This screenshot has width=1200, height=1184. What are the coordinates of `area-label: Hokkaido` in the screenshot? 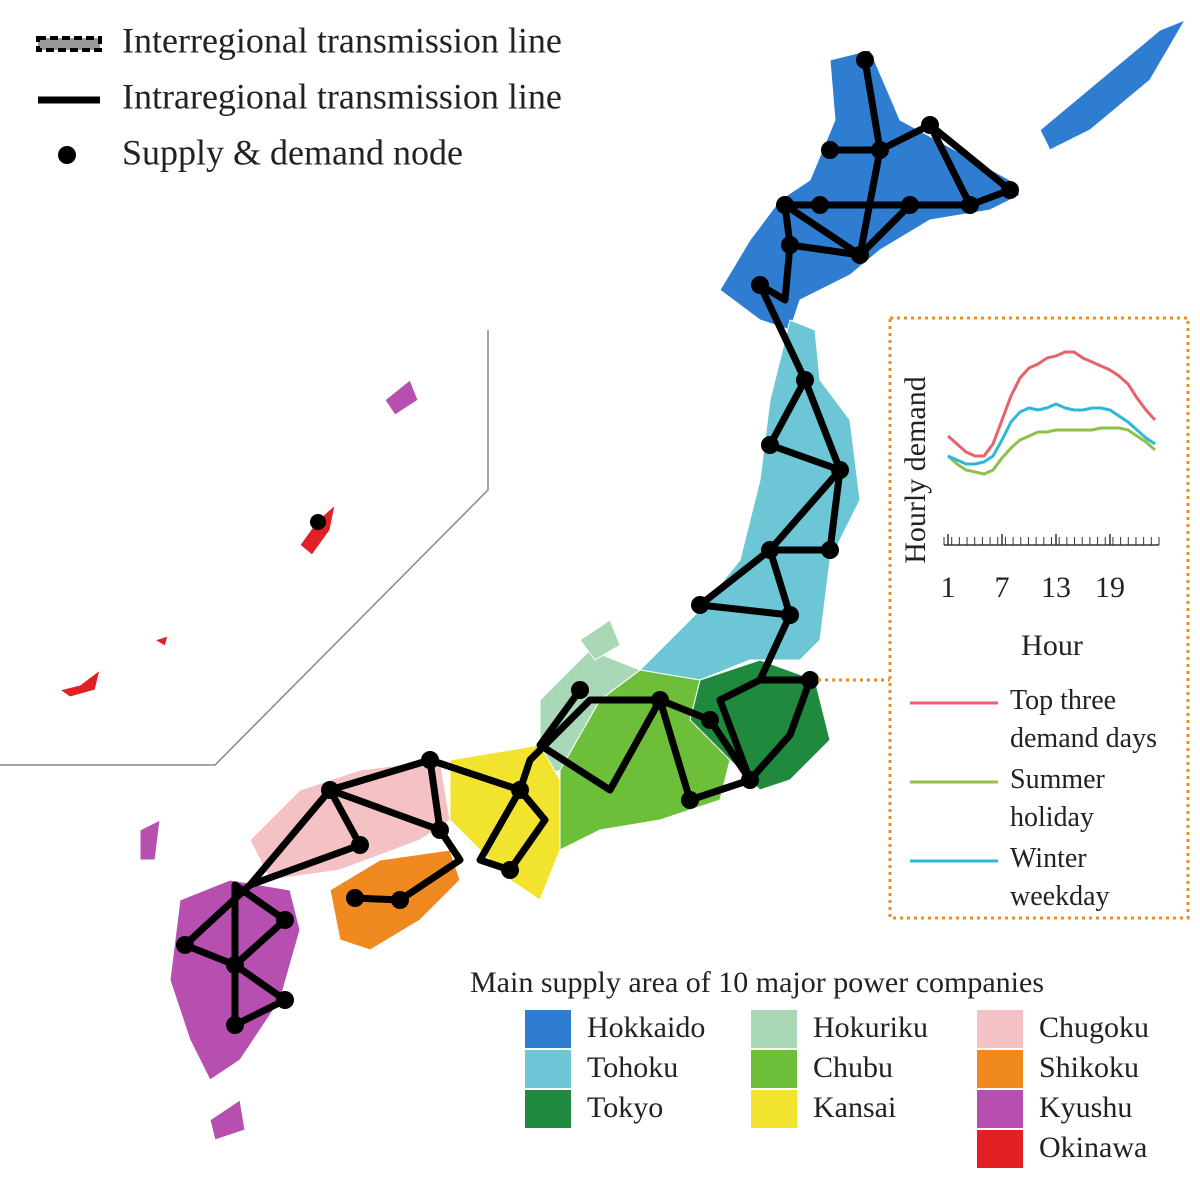 It's located at (646, 1027).